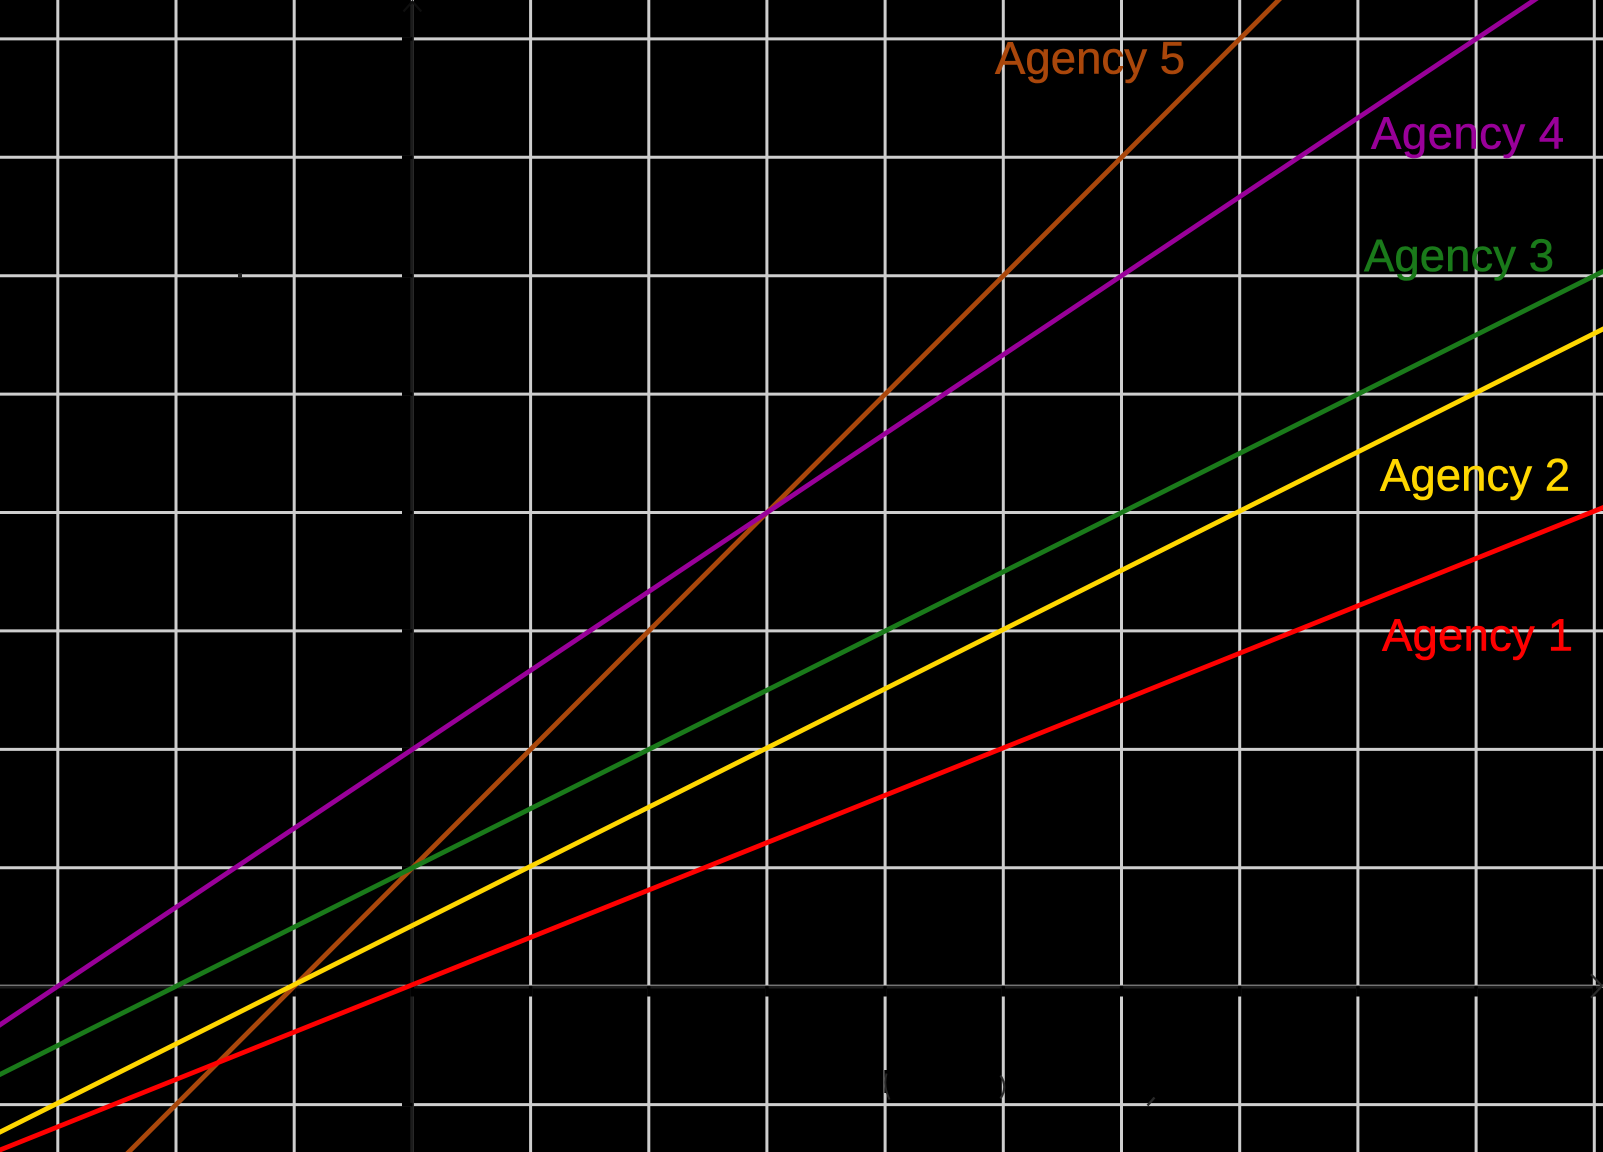 The width and height of the screenshot is (1603, 1152). Describe the element at coordinates (1477, 635) in the screenshot. I see `svg-text: Agency 1` at that location.